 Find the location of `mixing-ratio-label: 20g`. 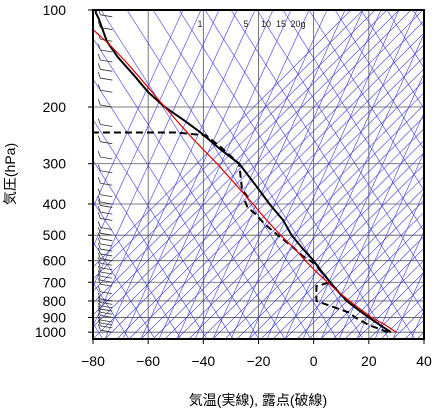

mixing-ratio-label: 20g is located at coordinates (297, 24).